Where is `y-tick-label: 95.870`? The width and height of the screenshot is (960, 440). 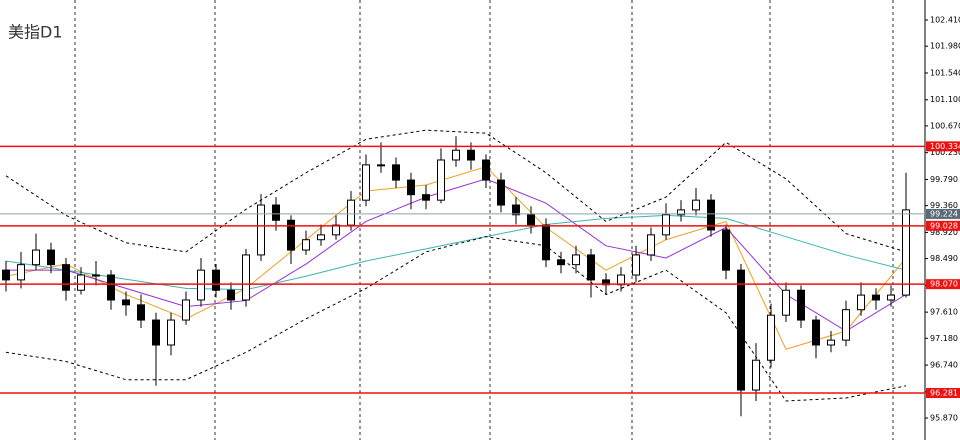 y-tick-label: 95.870 is located at coordinates (944, 418).